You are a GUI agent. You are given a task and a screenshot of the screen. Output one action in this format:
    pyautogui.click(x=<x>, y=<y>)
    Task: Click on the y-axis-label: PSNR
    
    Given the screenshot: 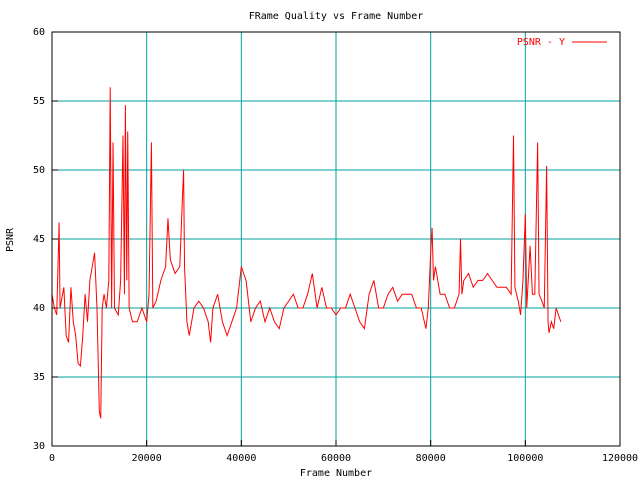 What is the action you would take?
    pyautogui.click(x=10, y=239)
    